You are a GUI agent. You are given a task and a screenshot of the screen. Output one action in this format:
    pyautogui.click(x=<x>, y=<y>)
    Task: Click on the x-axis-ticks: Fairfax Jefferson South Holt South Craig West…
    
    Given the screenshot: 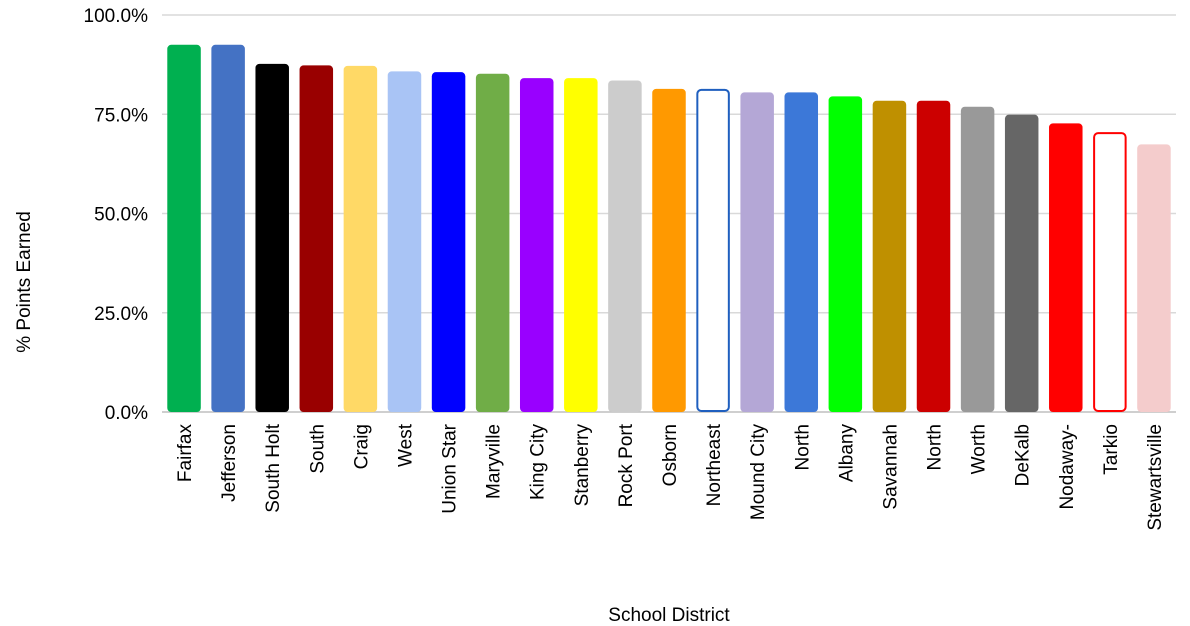 What is the action you would take?
    pyautogui.click(x=670, y=476)
    